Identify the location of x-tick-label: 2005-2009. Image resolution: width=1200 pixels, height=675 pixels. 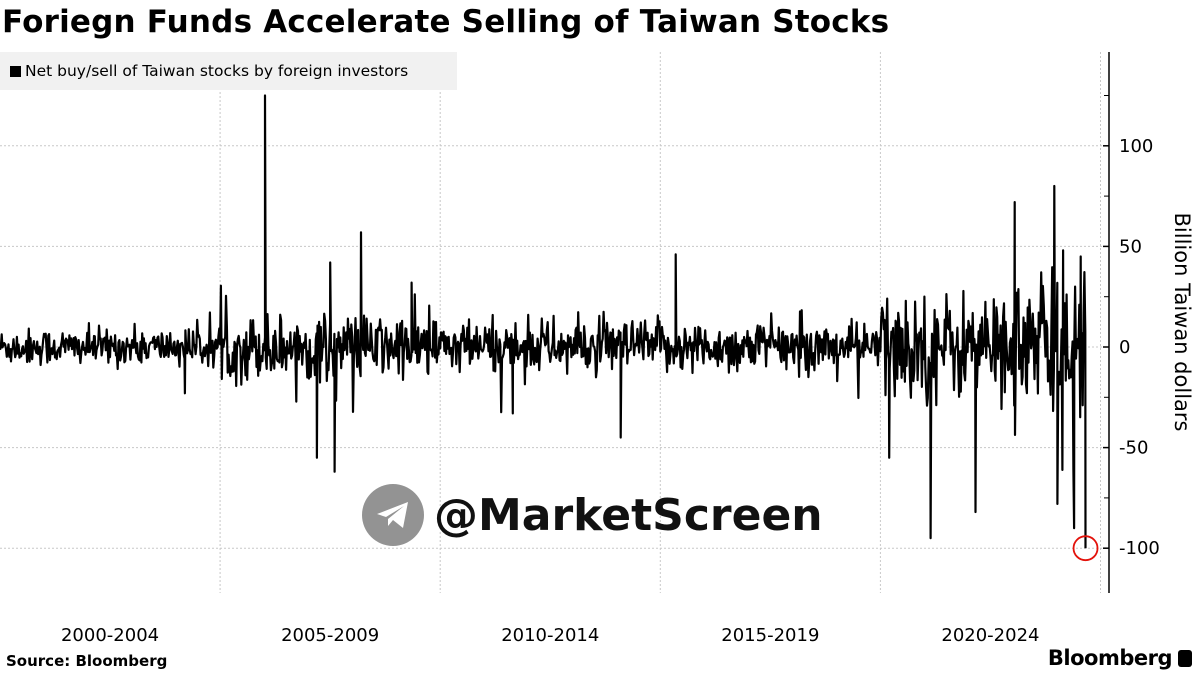
(330, 635).